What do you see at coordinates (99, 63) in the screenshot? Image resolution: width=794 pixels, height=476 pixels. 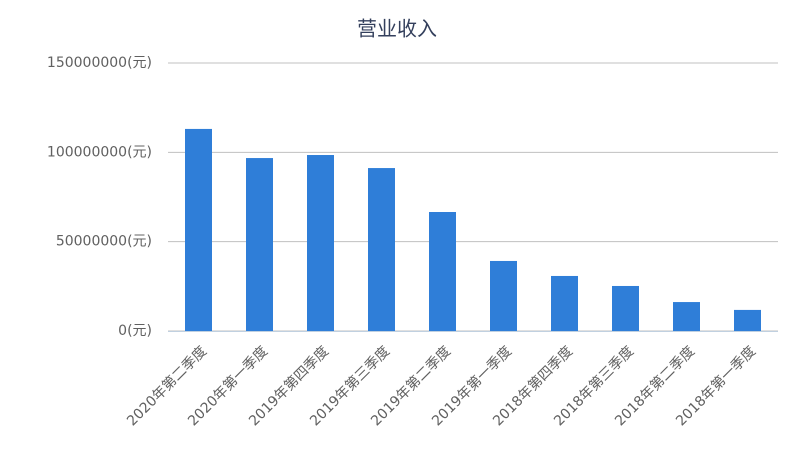 I see `y-tick-label: 150000000(元)` at bounding box center [99, 63].